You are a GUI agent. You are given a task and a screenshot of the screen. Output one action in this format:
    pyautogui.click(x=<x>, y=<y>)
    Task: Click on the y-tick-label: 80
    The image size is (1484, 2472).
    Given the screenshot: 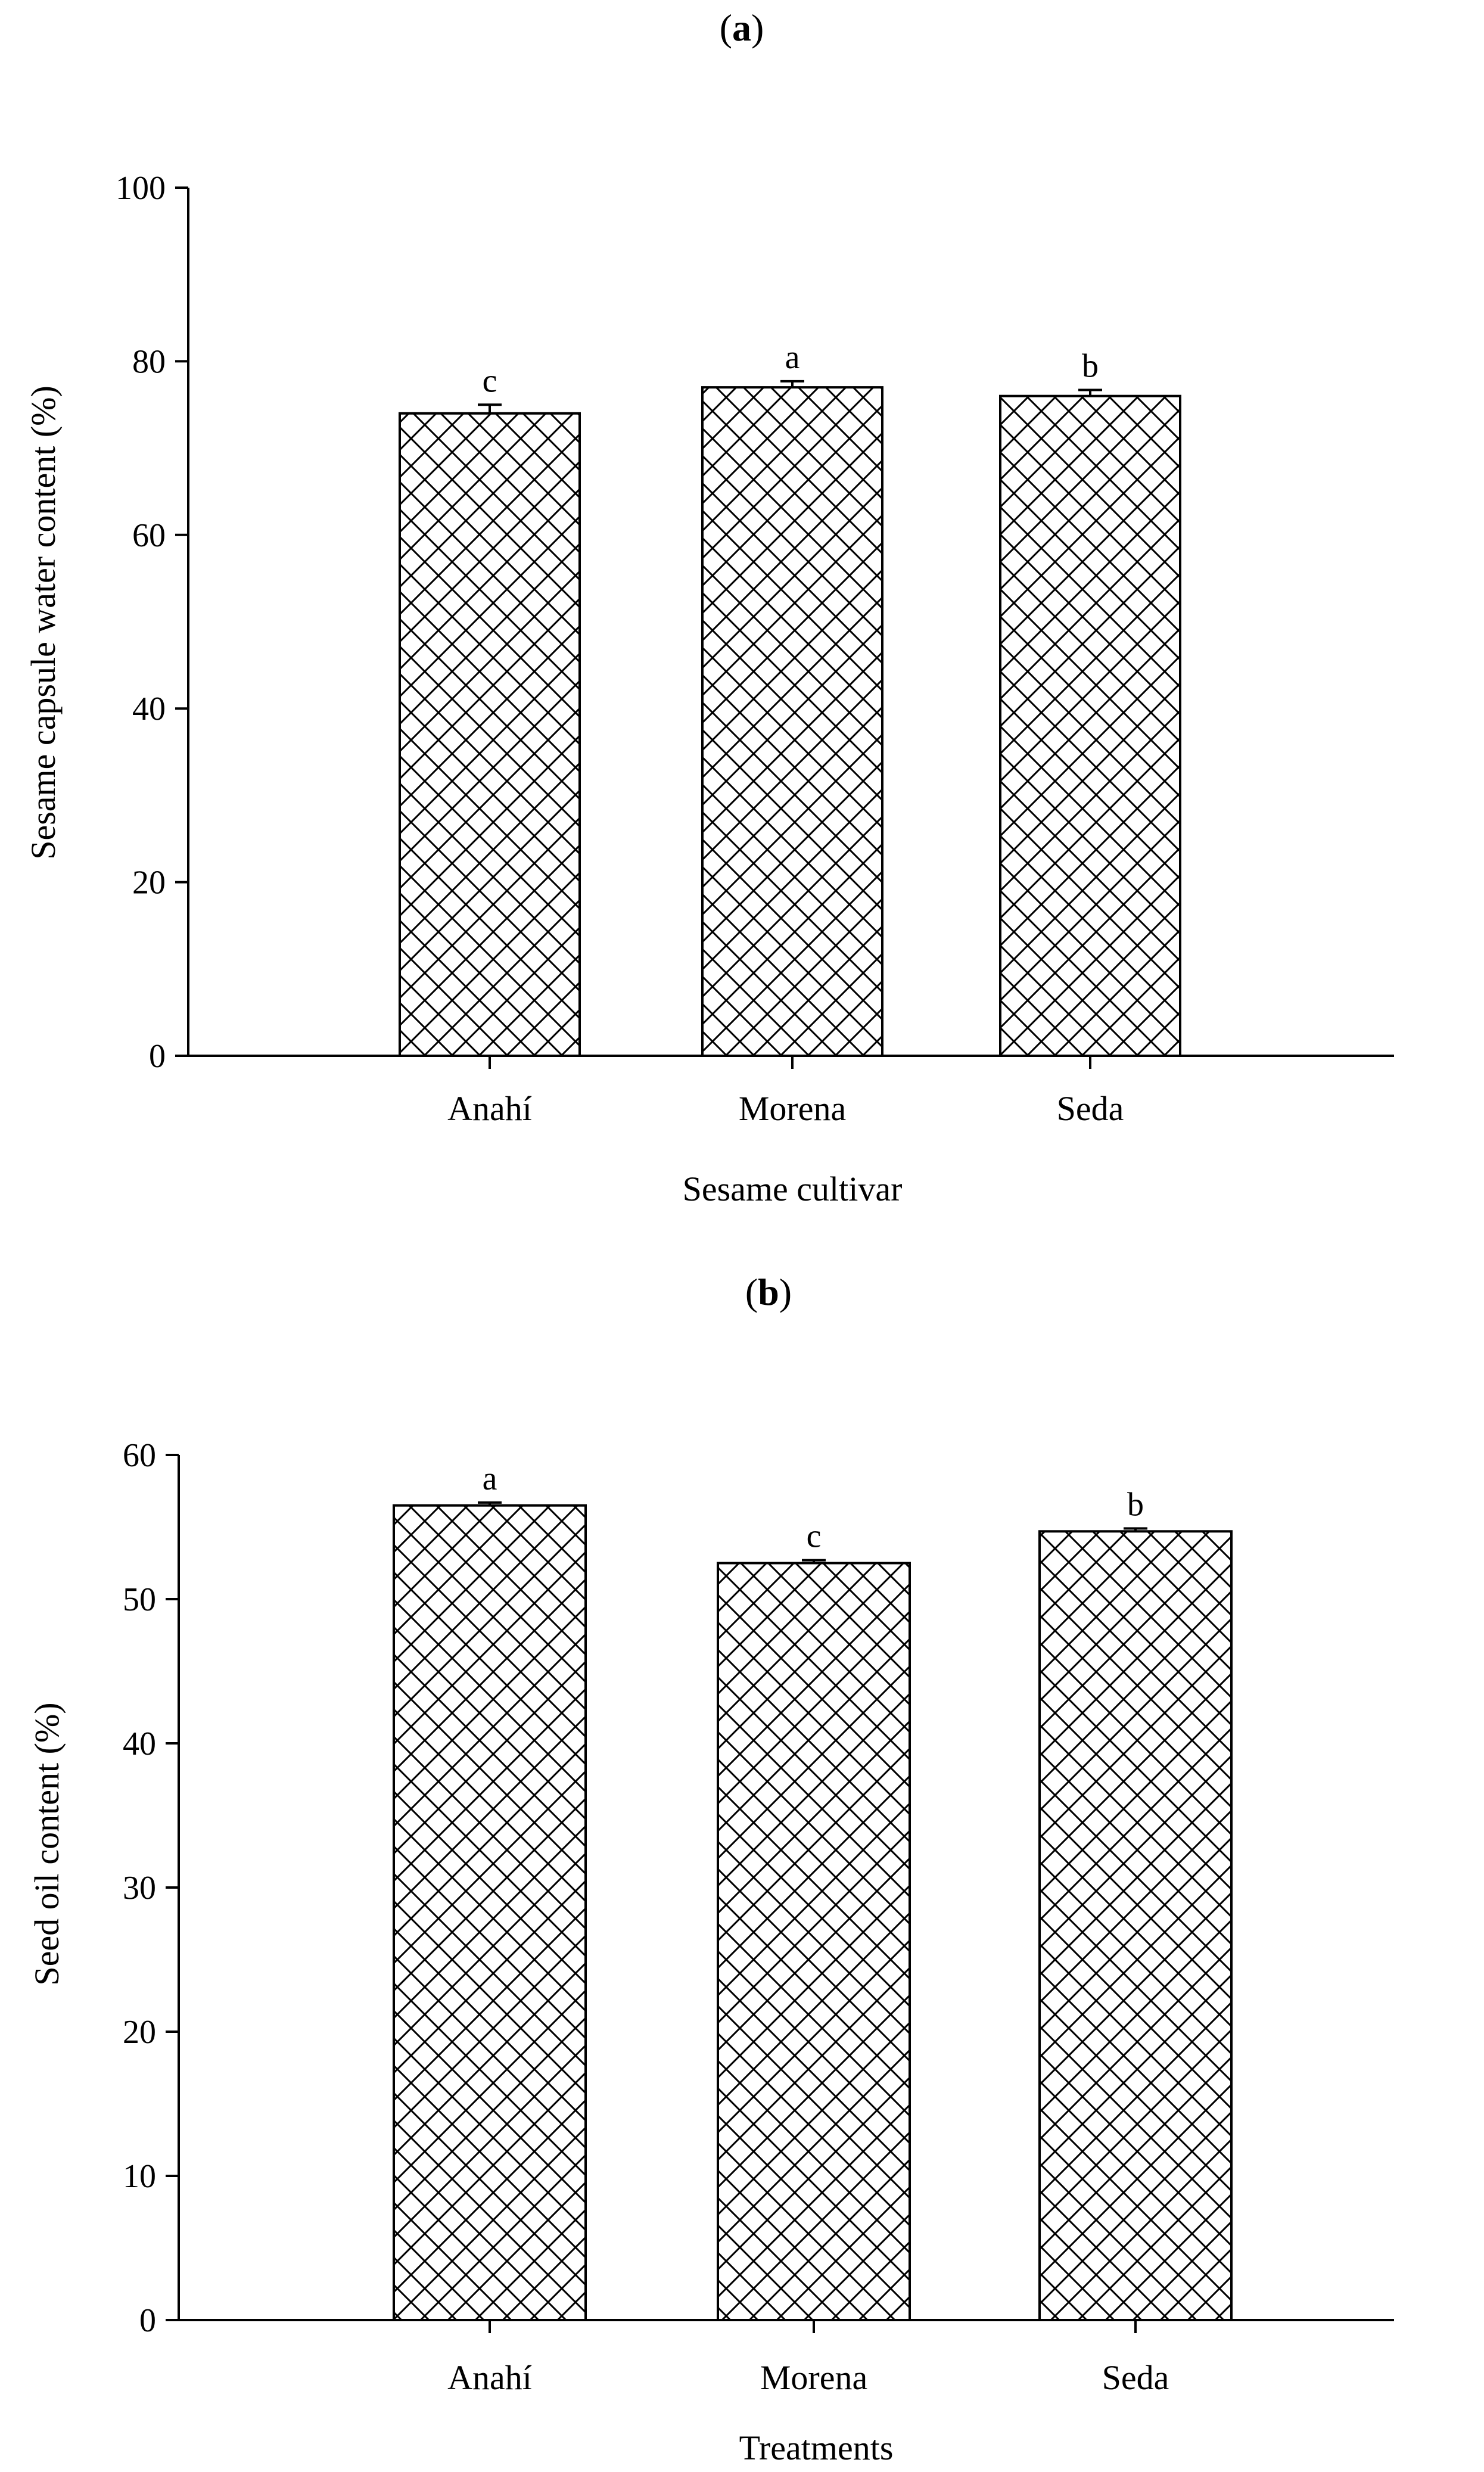 What is the action you would take?
    pyautogui.click(x=149, y=362)
    